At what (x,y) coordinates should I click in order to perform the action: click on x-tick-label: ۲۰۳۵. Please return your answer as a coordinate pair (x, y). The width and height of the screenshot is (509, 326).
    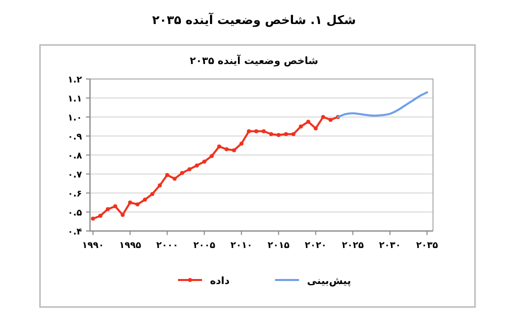
    Looking at the image, I should click on (427, 246).